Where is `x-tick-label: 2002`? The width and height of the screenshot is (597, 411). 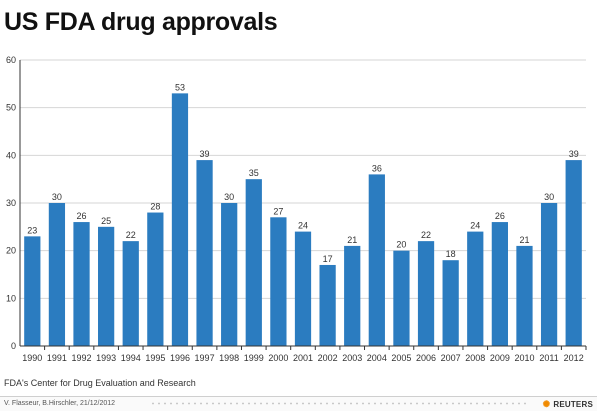 x-tick-label: 2002 is located at coordinates (328, 358).